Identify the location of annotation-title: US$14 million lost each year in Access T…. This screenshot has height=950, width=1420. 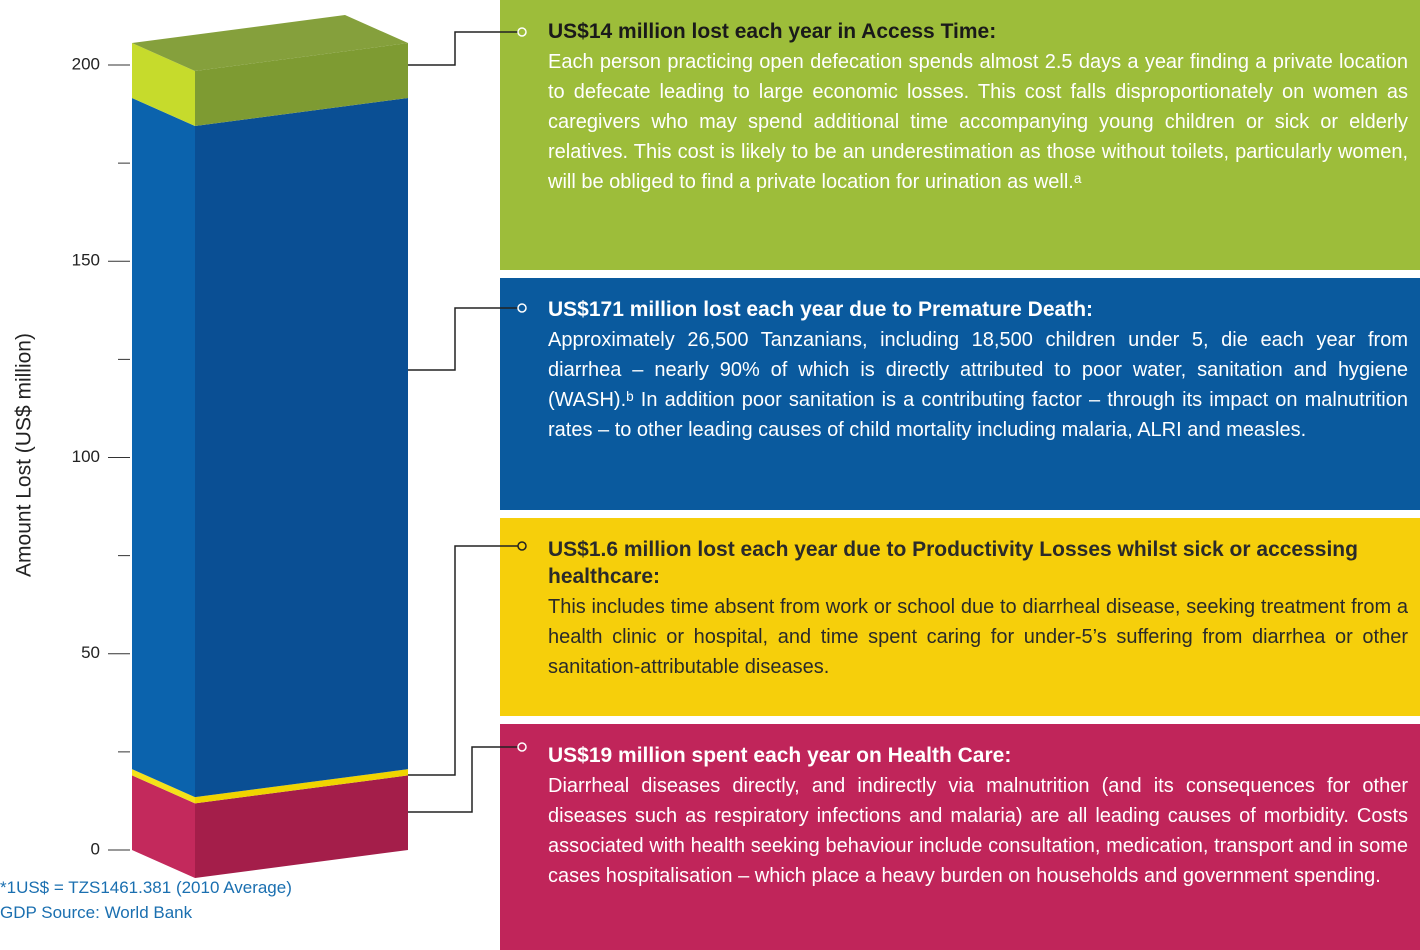
(772, 31).